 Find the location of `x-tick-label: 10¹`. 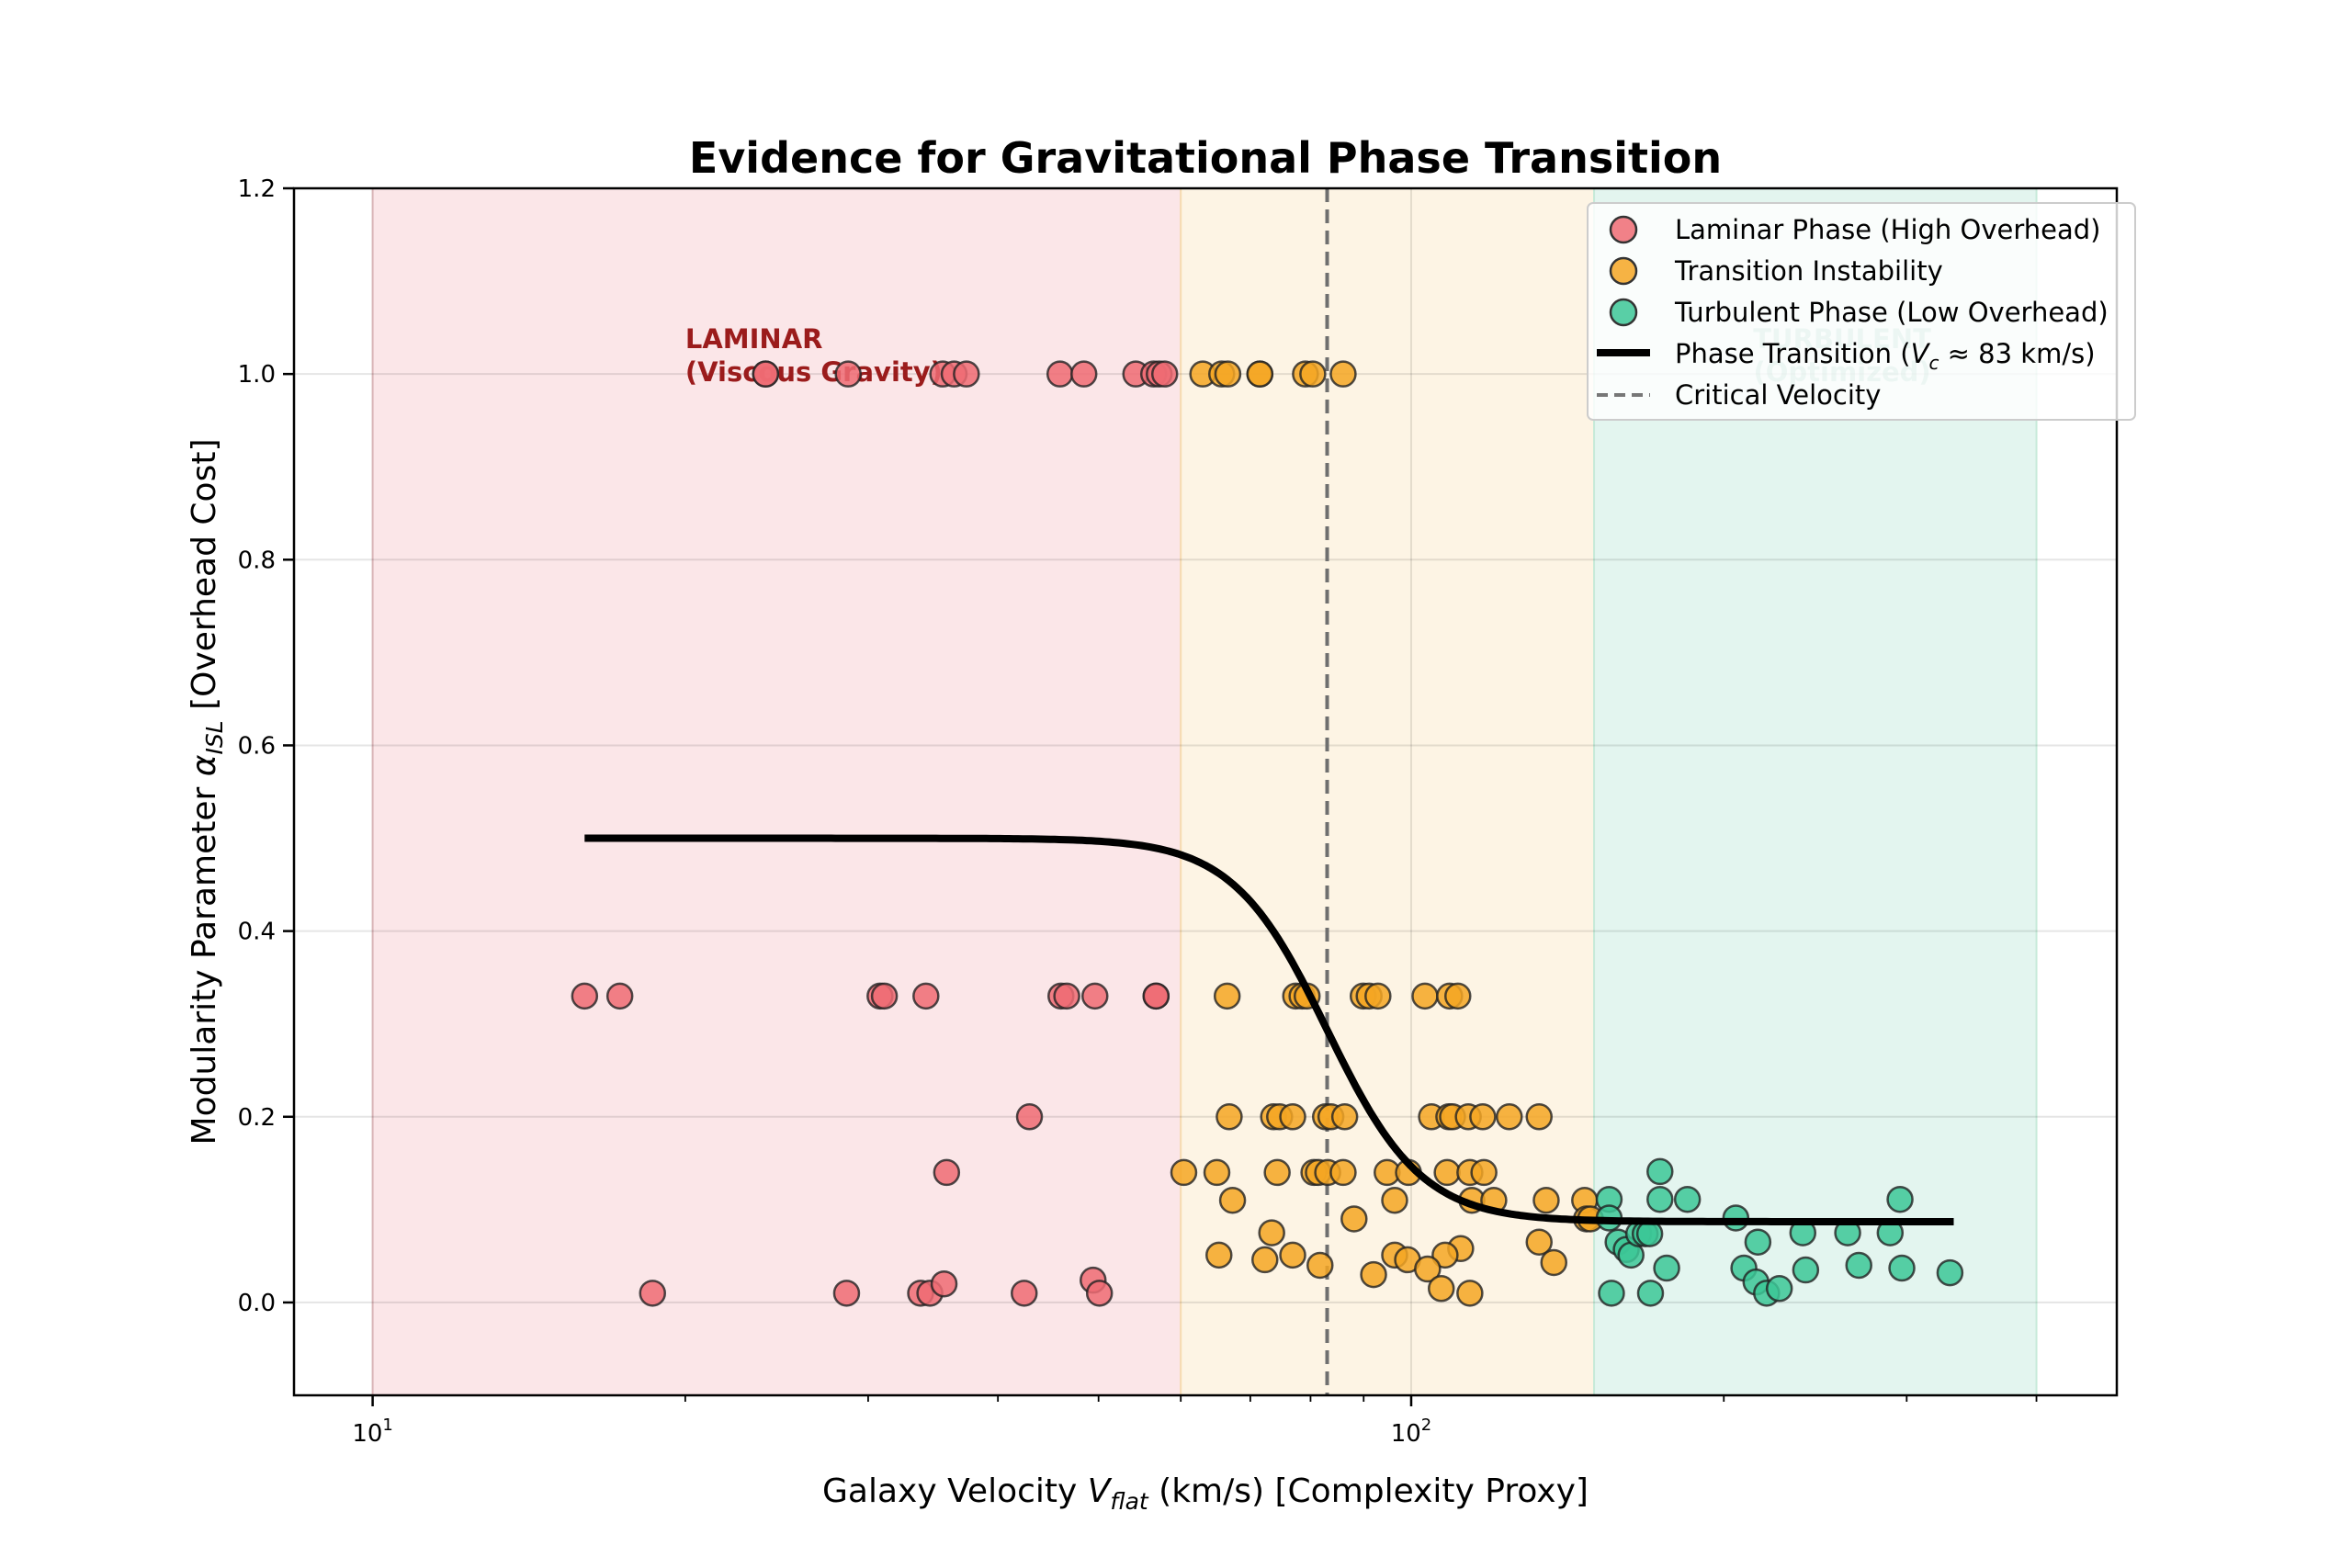

x-tick-label: 10¹ is located at coordinates (372, 1432).